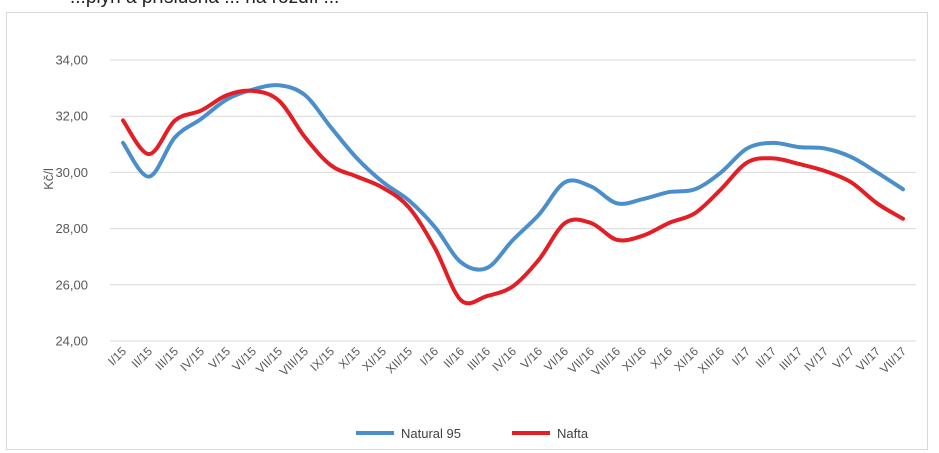  Describe the element at coordinates (71, 228) in the screenshot. I see `y-tick-label: 28,00` at that location.